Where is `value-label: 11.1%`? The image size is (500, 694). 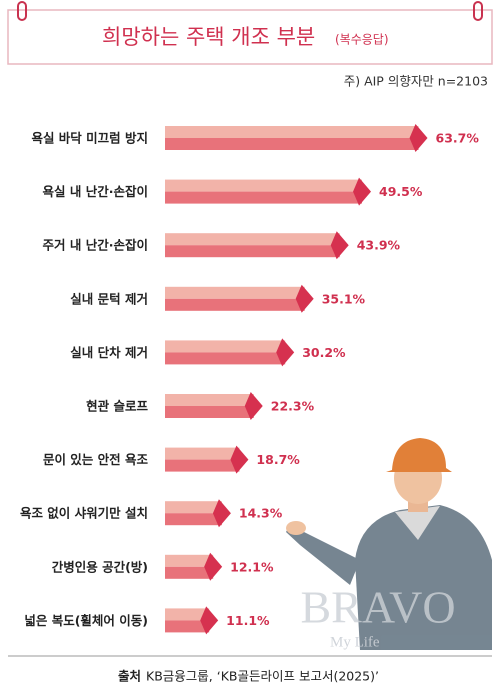
value-label: 11.1% is located at coordinates (248, 620).